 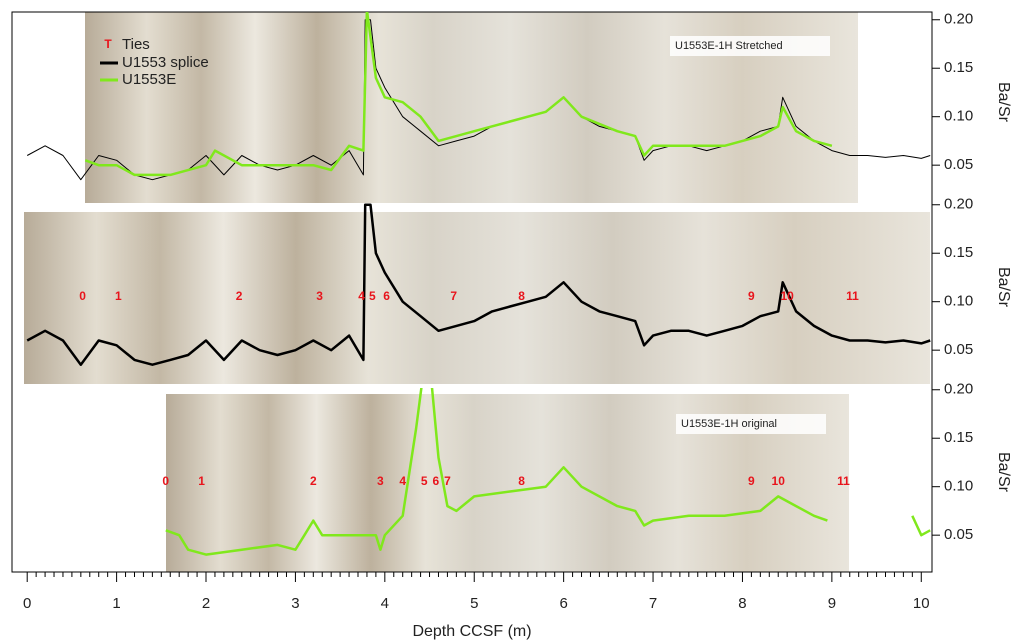 What do you see at coordinates (471, 631) in the screenshot?
I see `x-axis-label: Depth CCSF (m)` at bounding box center [471, 631].